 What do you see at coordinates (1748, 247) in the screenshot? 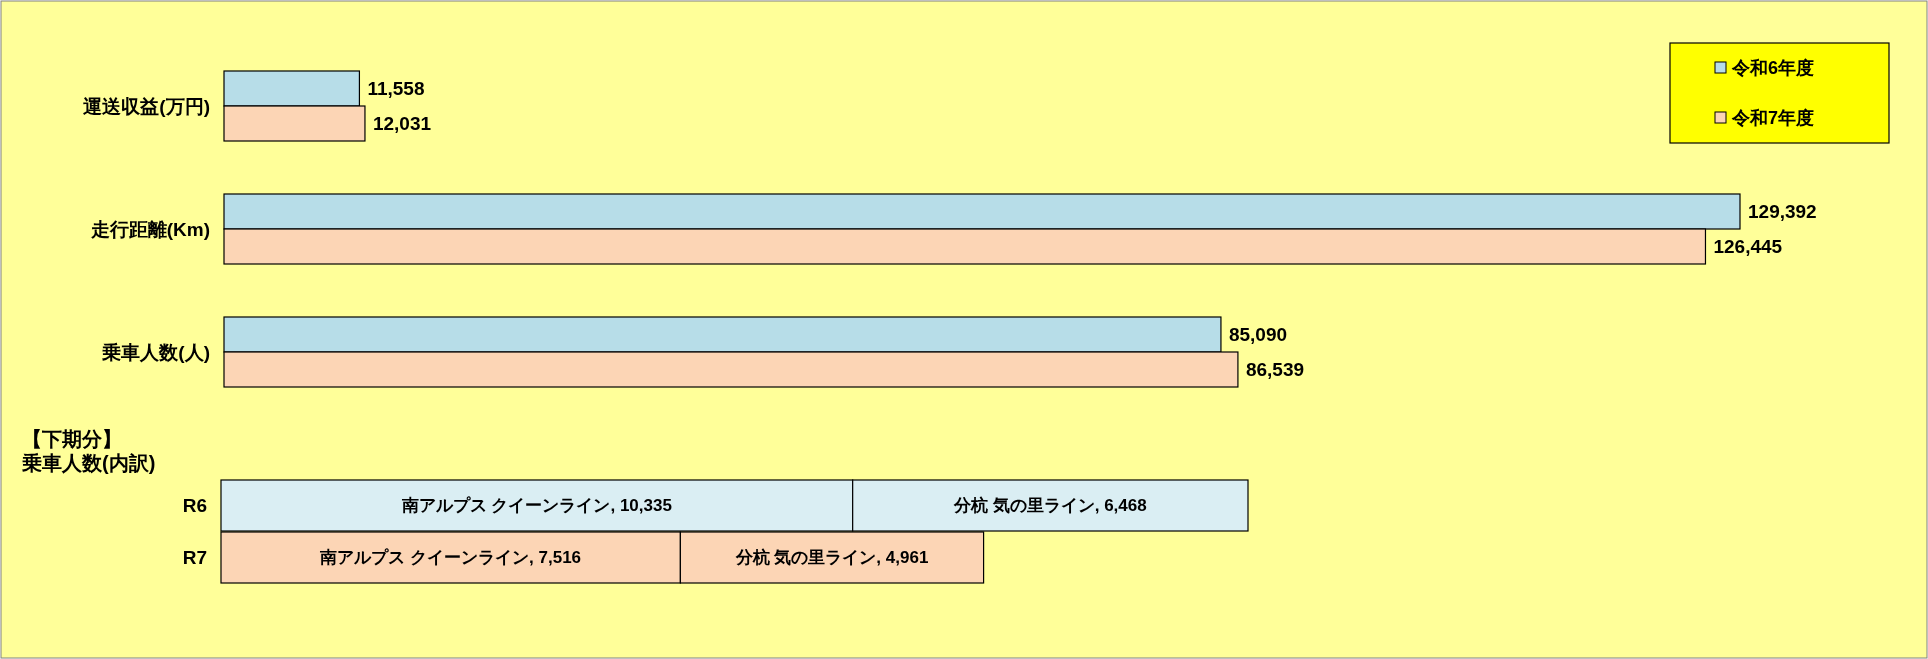
I see `data-label: 126,445` at bounding box center [1748, 247].